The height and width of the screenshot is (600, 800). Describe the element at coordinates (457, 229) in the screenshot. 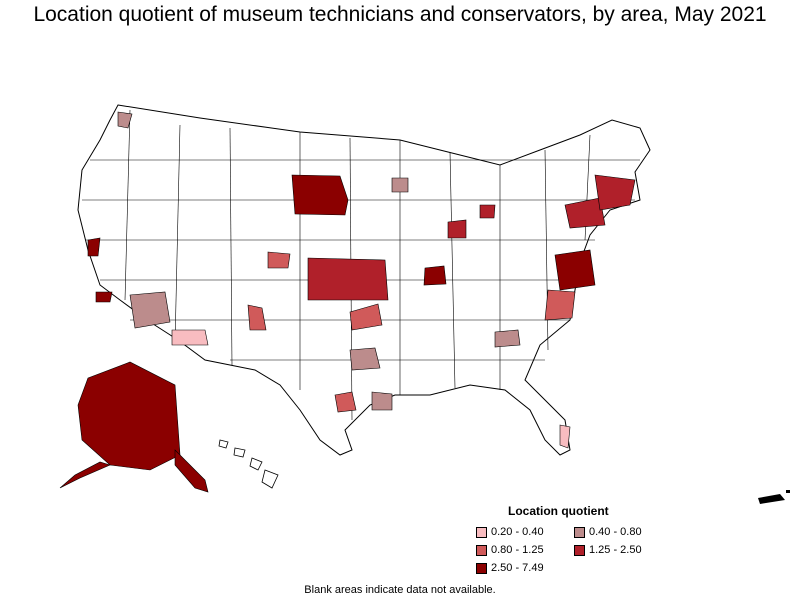

I see `area-illinois` at that location.